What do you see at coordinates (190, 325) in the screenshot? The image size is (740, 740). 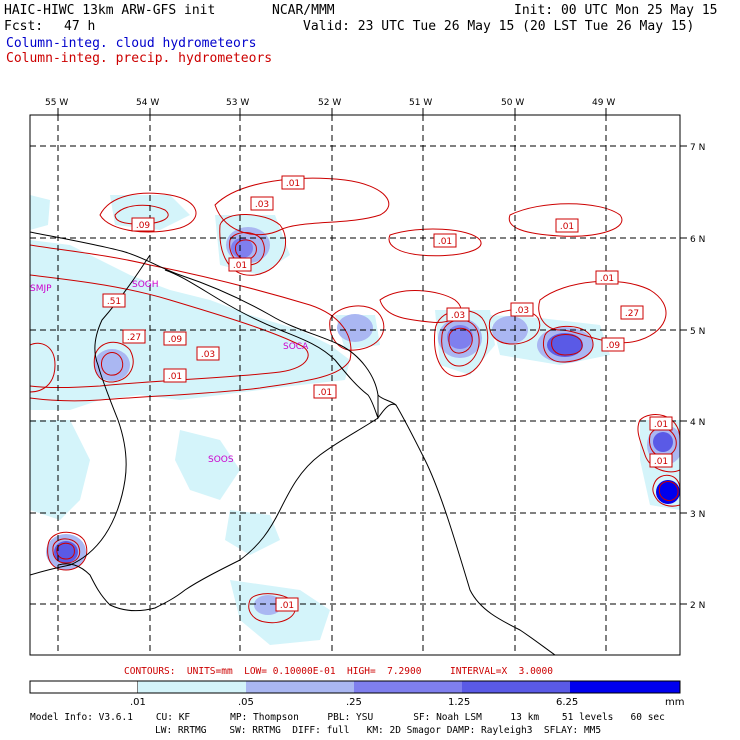 I see `shade-west-region` at bounding box center [190, 325].